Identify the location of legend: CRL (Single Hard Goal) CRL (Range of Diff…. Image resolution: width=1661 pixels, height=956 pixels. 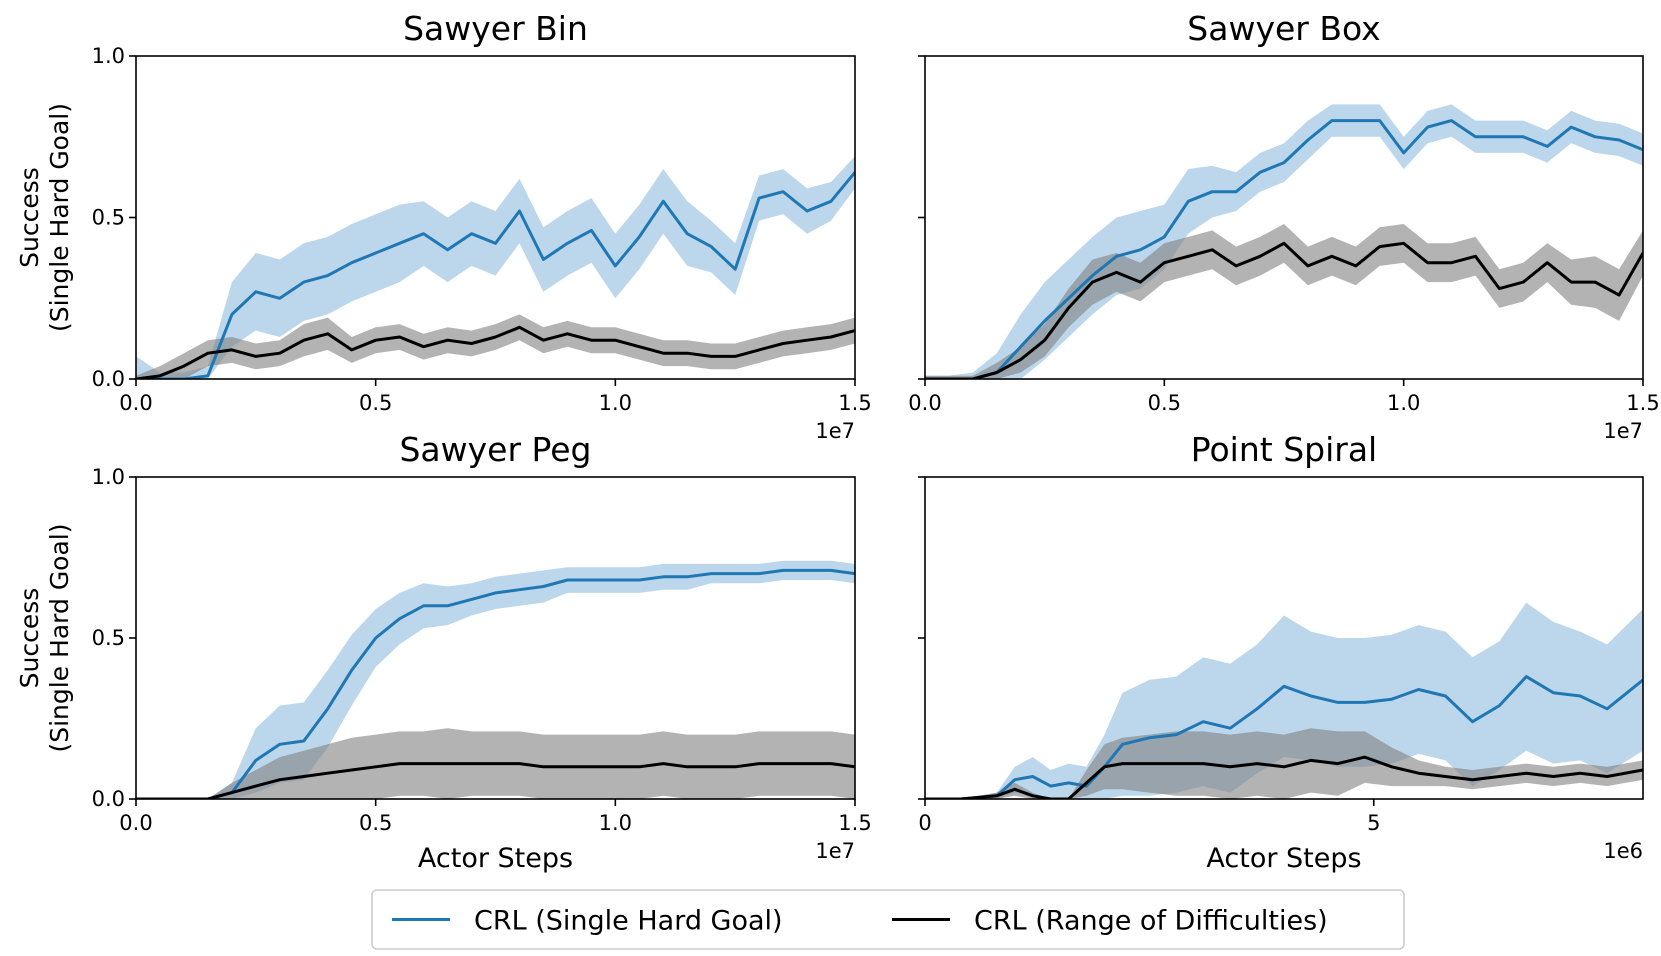
(888, 919).